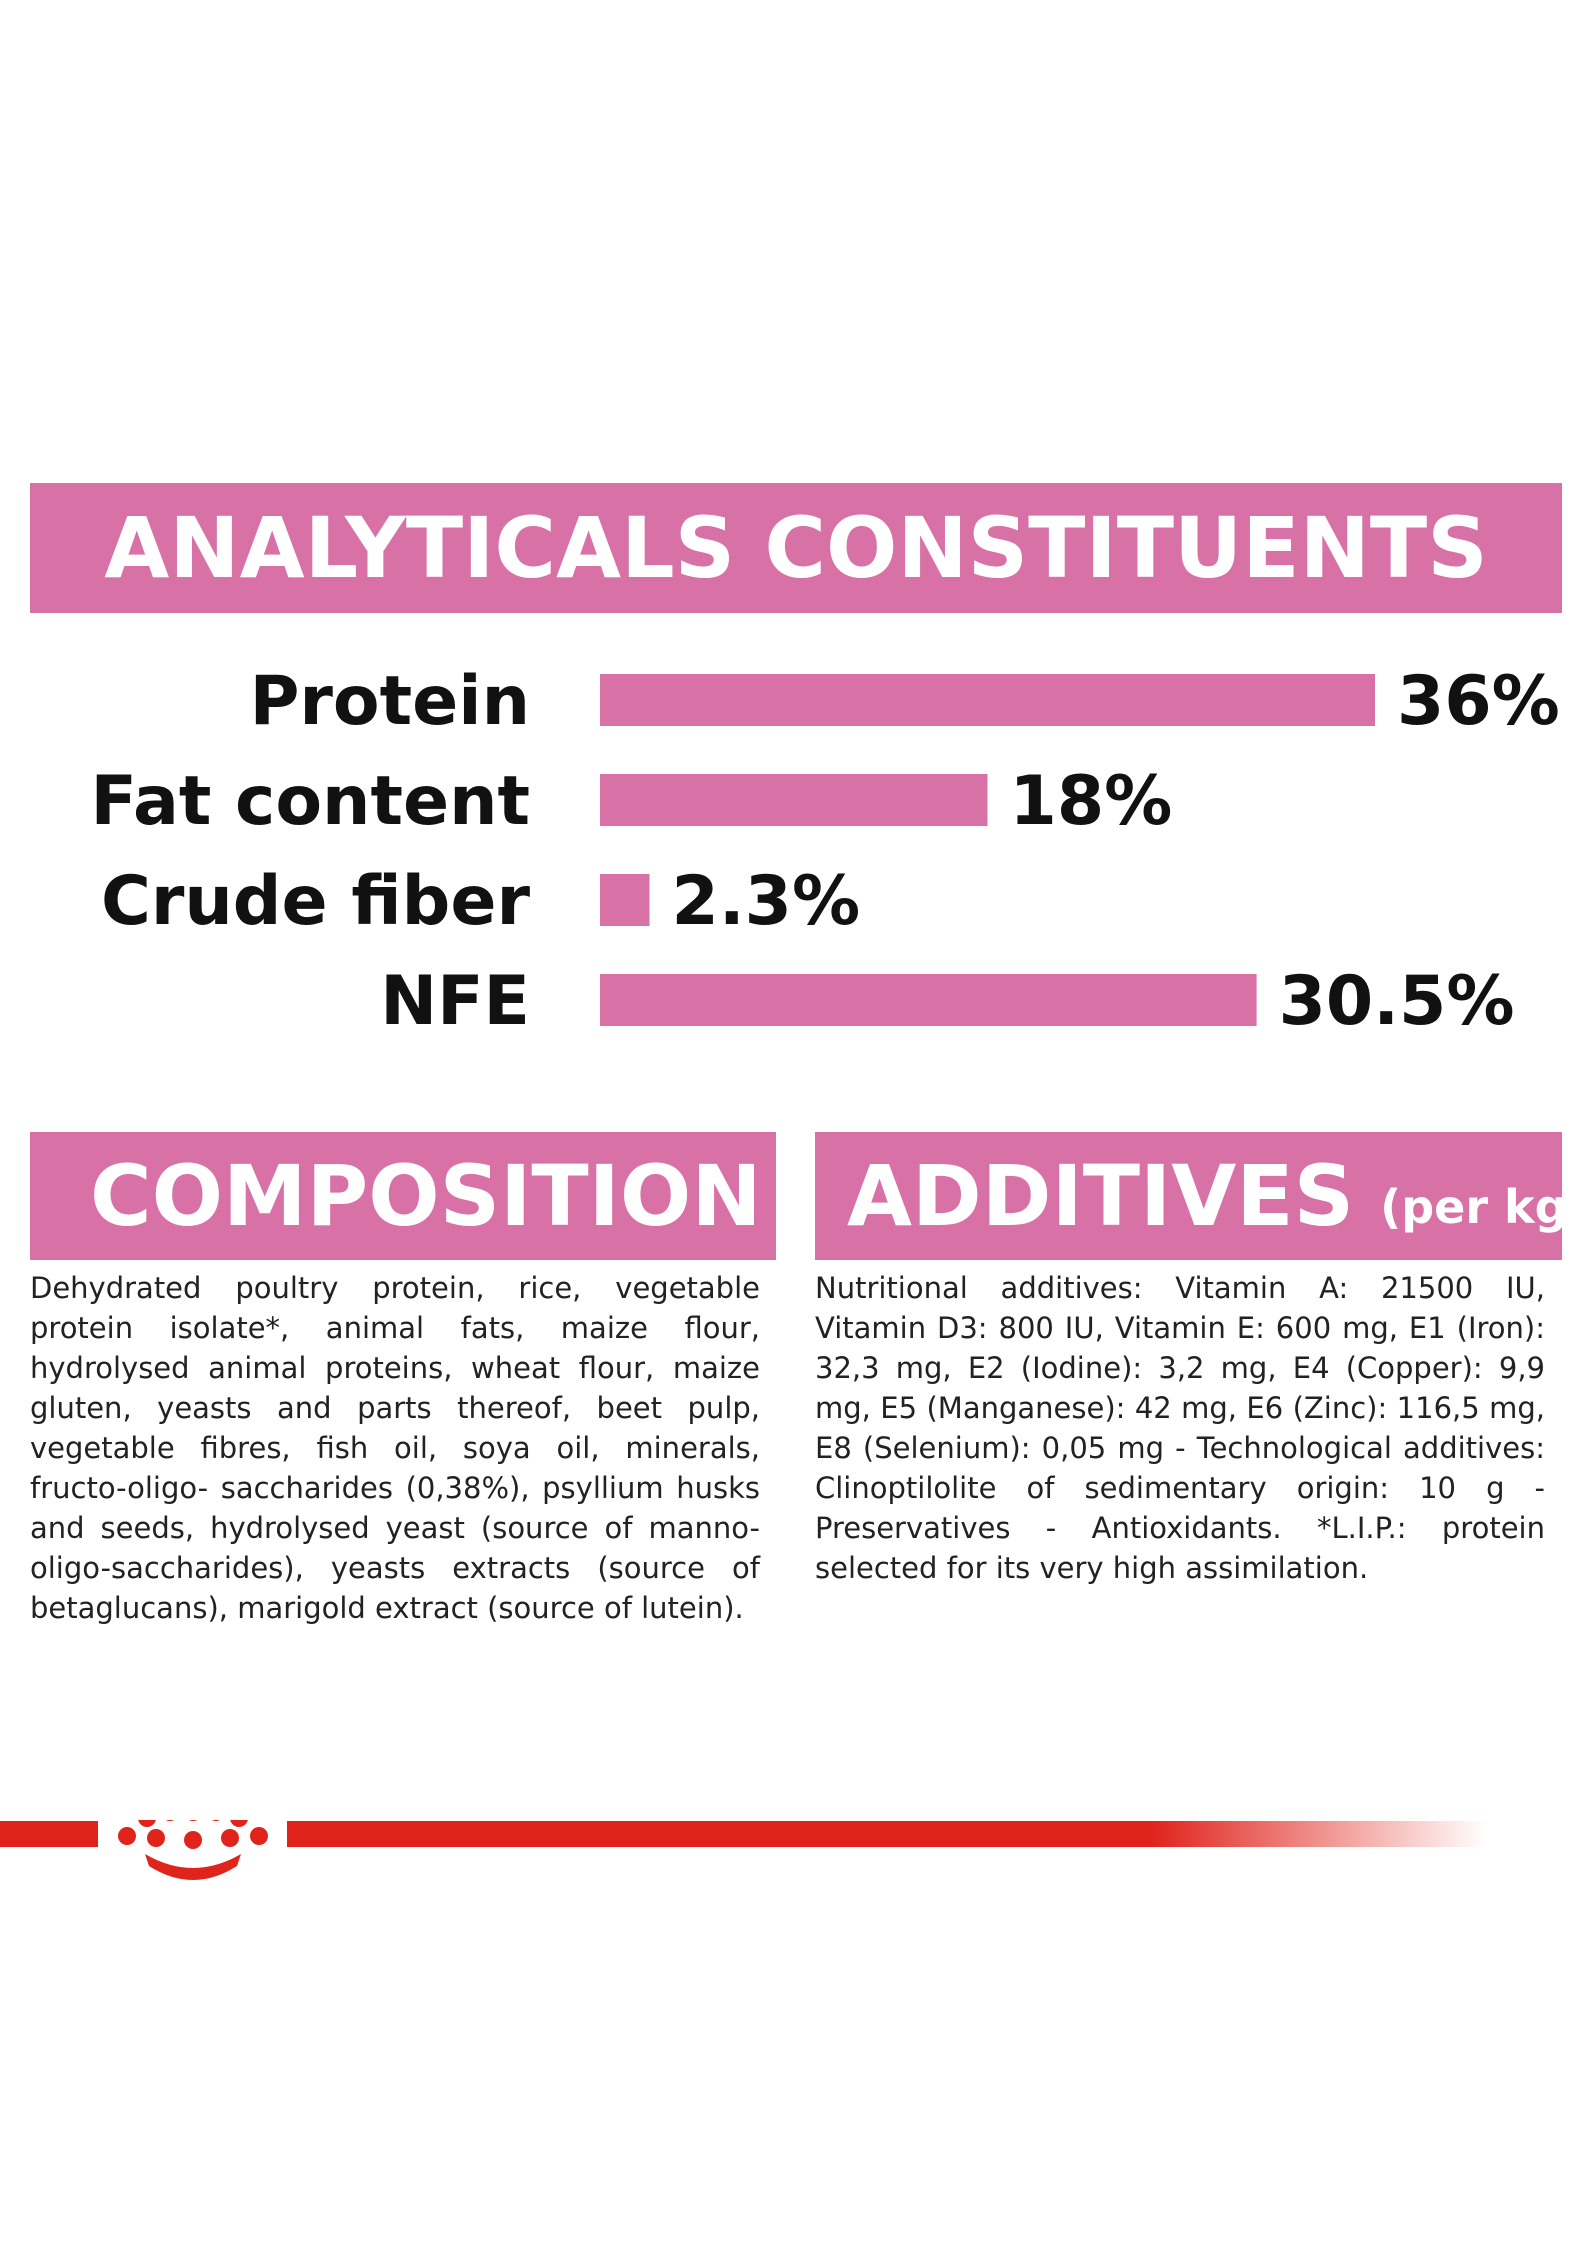  I want to click on category-label-nfe: NFE, so click(455, 1001).